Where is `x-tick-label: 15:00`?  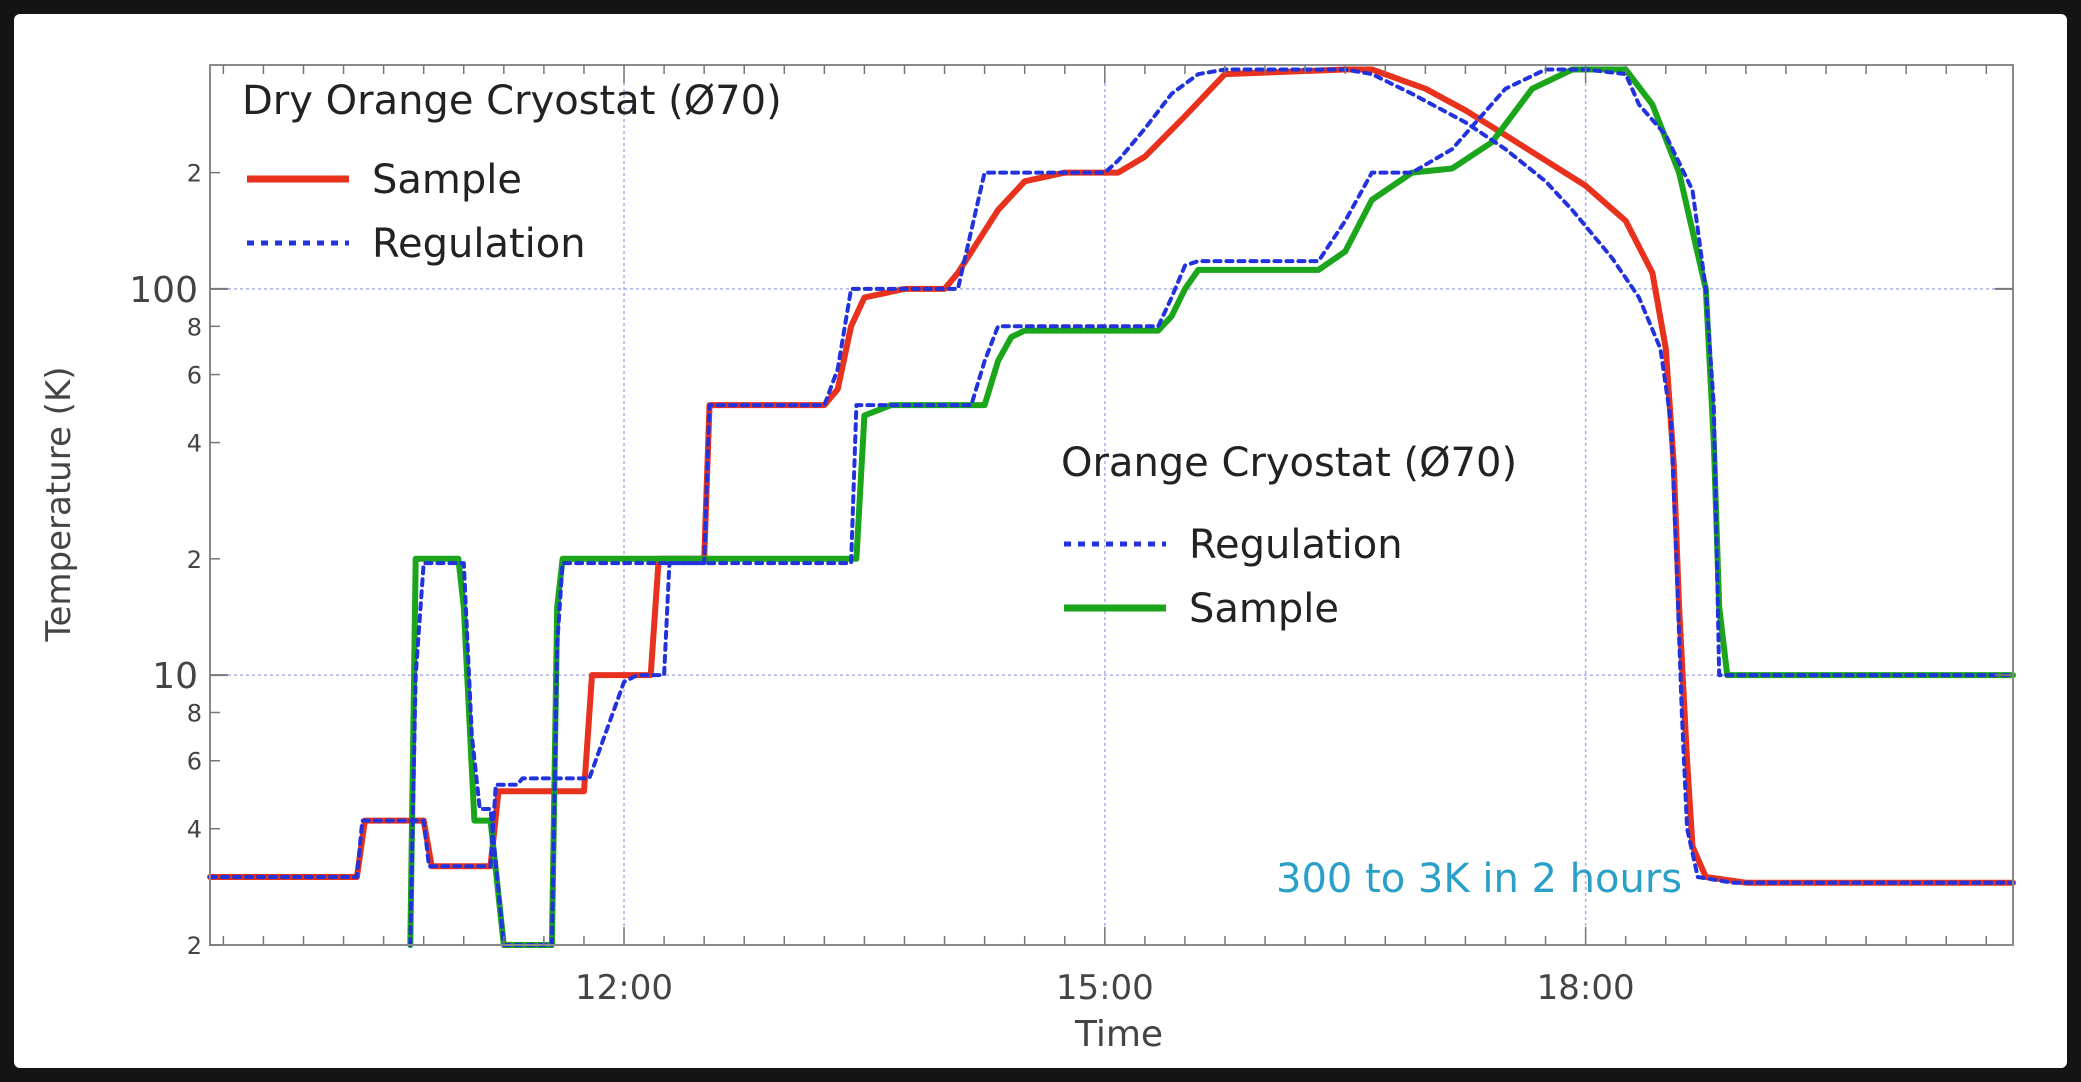
x-tick-label: 15:00 is located at coordinates (1105, 988).